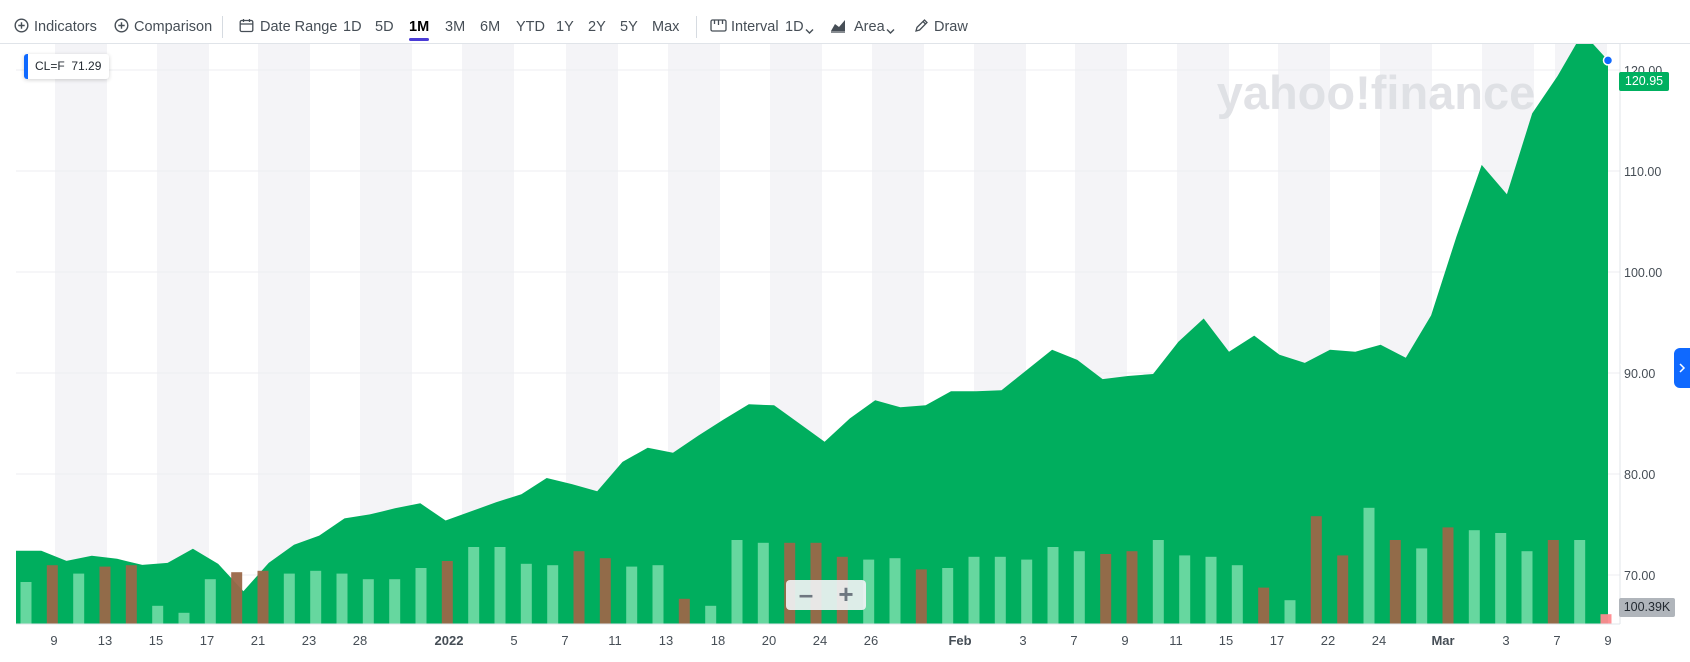  What do you see at coordinates (794, 27) in the screenshot?
I see `interval-select: 1D` at bounding box center [794, 27].